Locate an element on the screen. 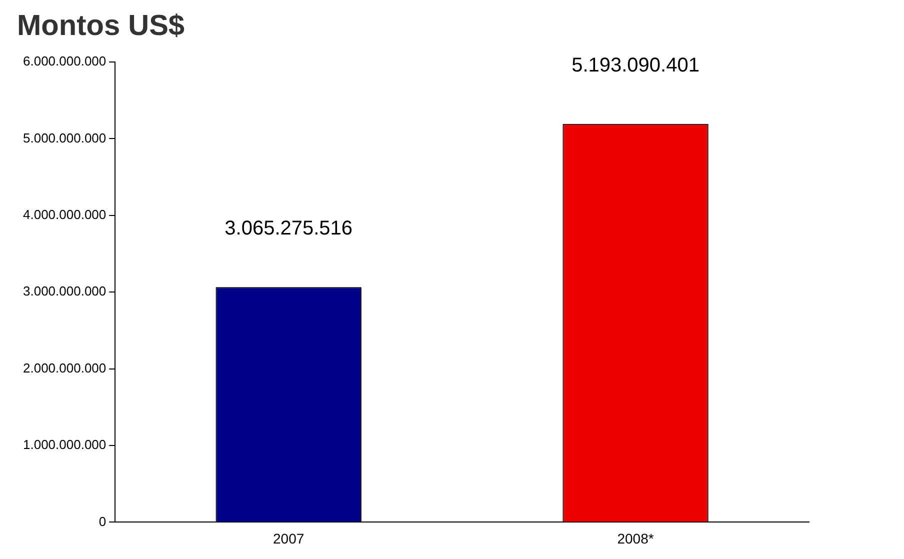  y-tick-label: 6.000.000.000 is located at coordinates (64, 61).